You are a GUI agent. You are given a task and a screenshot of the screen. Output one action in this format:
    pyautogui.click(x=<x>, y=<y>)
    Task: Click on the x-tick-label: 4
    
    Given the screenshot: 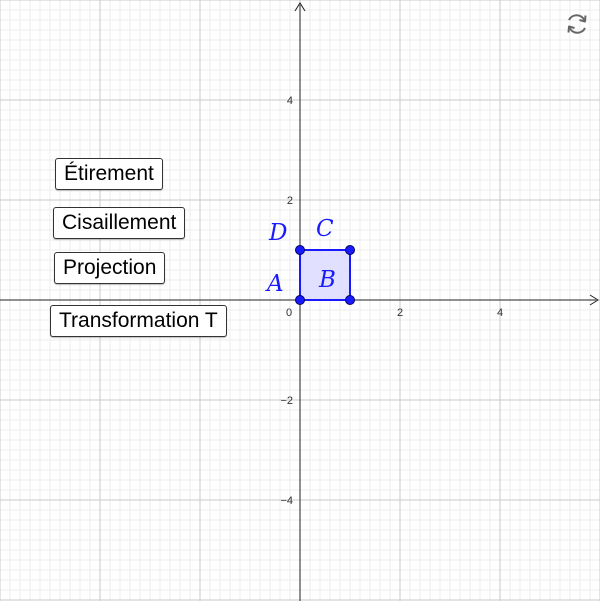 What is the action you would take?
    pyautogui.click(x=500, y=313)
    